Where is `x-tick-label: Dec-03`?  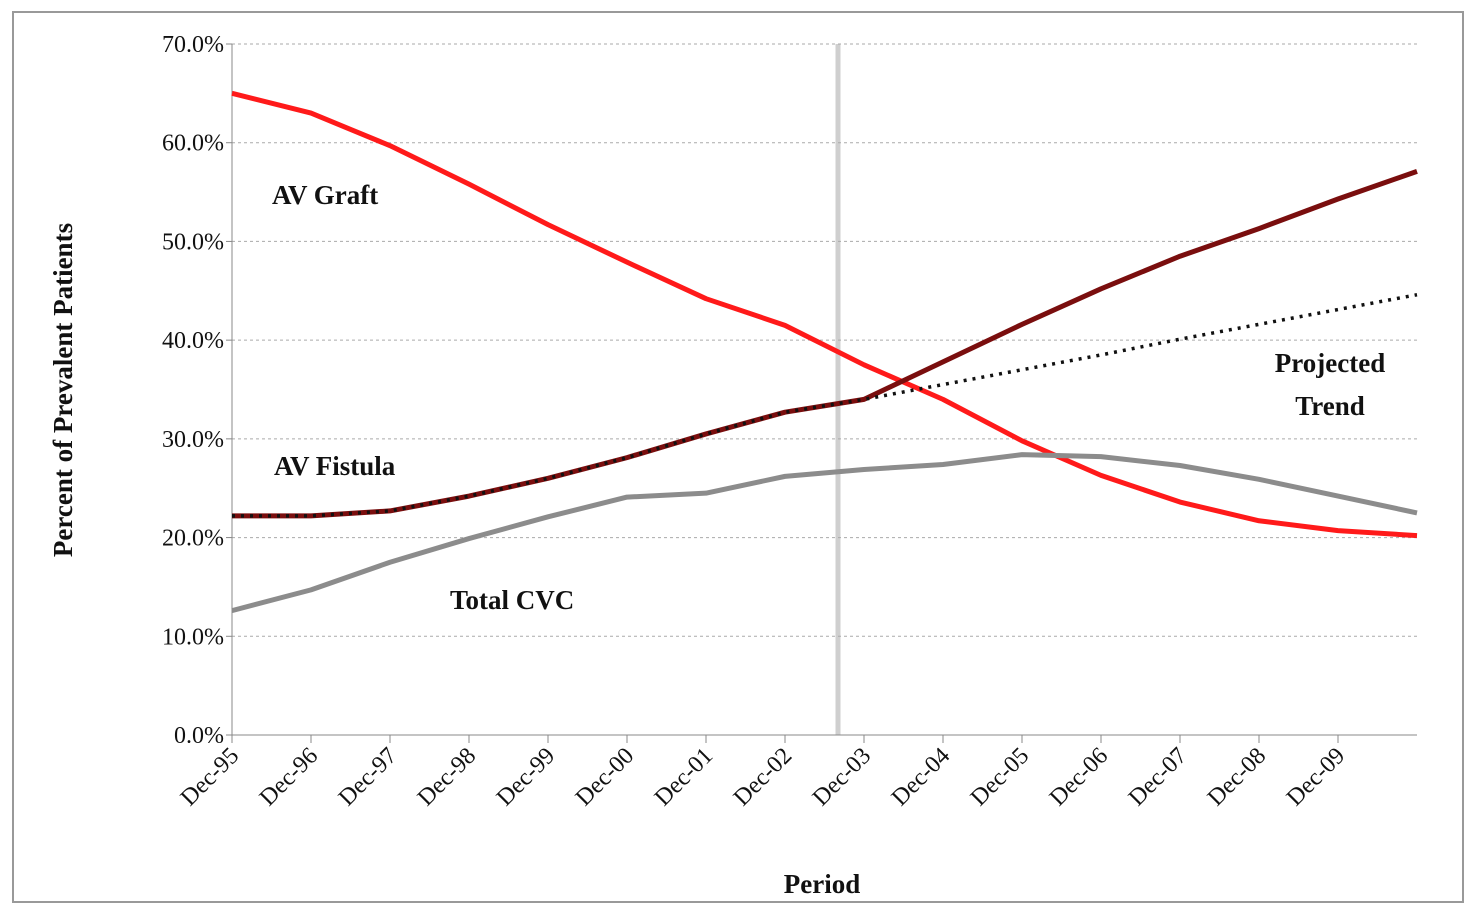
x-tick-label: Dec-03 is located at coordinates (842, 777).